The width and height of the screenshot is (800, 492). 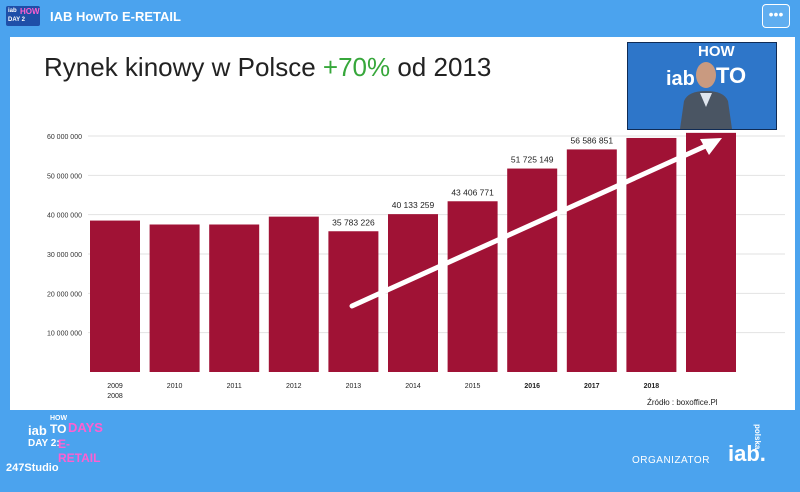 I want to click on speaker-person-icon, so click(x=706, y=95).